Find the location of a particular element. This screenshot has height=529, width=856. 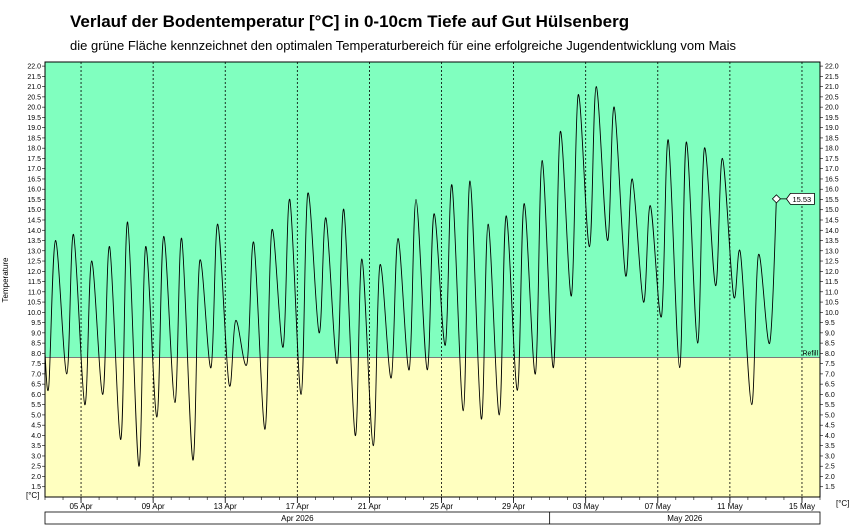

y-tick-label-right: 16.0 is located at coordinates (832, 190).